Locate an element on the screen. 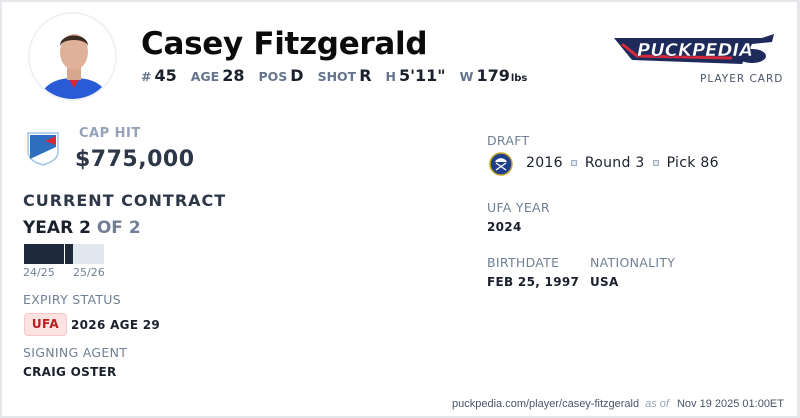  timestamp: Nov 19 2025 01:00ET is located at coordinates (730, 404).